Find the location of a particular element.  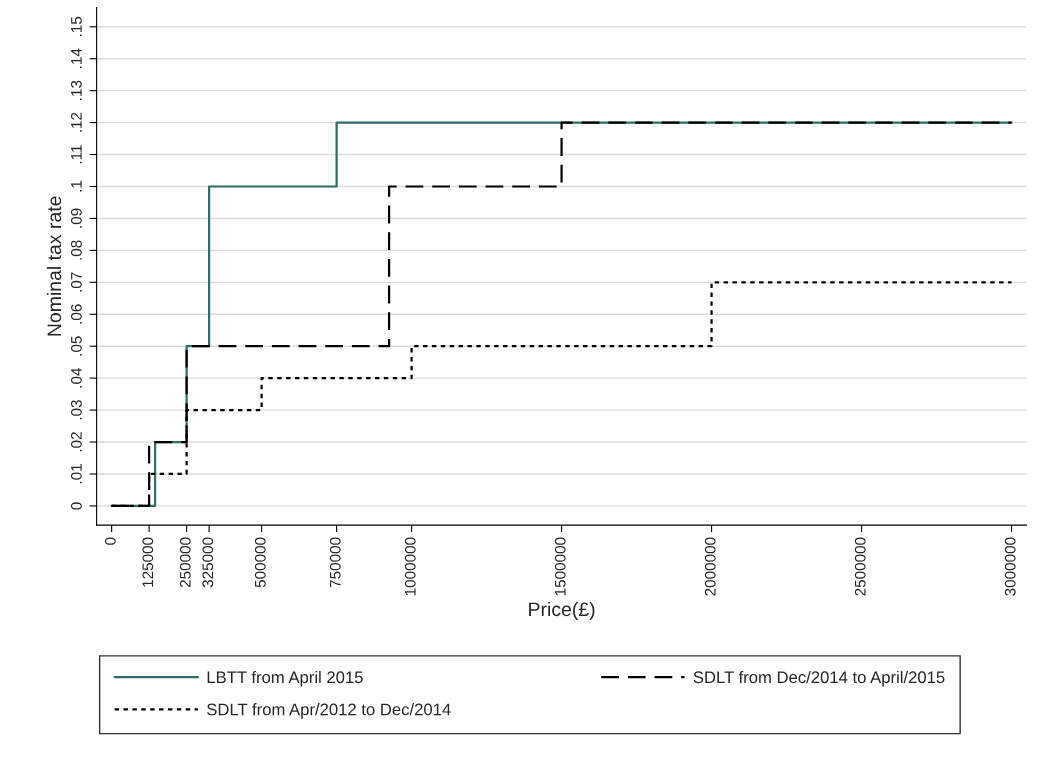

x-tick-label: 750000 is located at coordinates (335, 562).